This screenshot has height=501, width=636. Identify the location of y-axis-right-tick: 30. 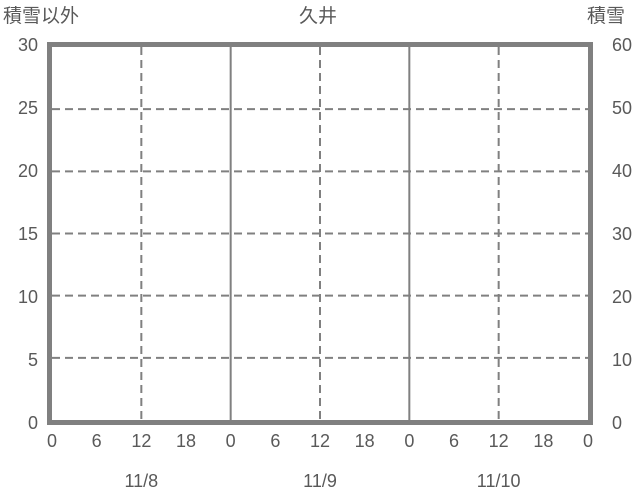
(622, 233).